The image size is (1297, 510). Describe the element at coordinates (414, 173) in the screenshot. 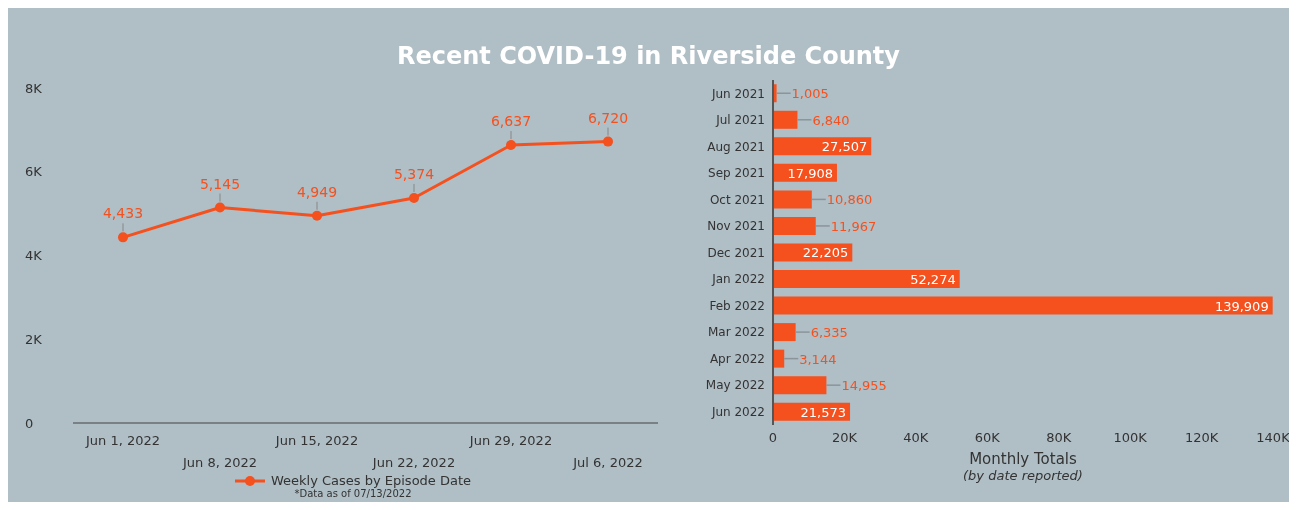

I see `data-label: 5,374` at that location.